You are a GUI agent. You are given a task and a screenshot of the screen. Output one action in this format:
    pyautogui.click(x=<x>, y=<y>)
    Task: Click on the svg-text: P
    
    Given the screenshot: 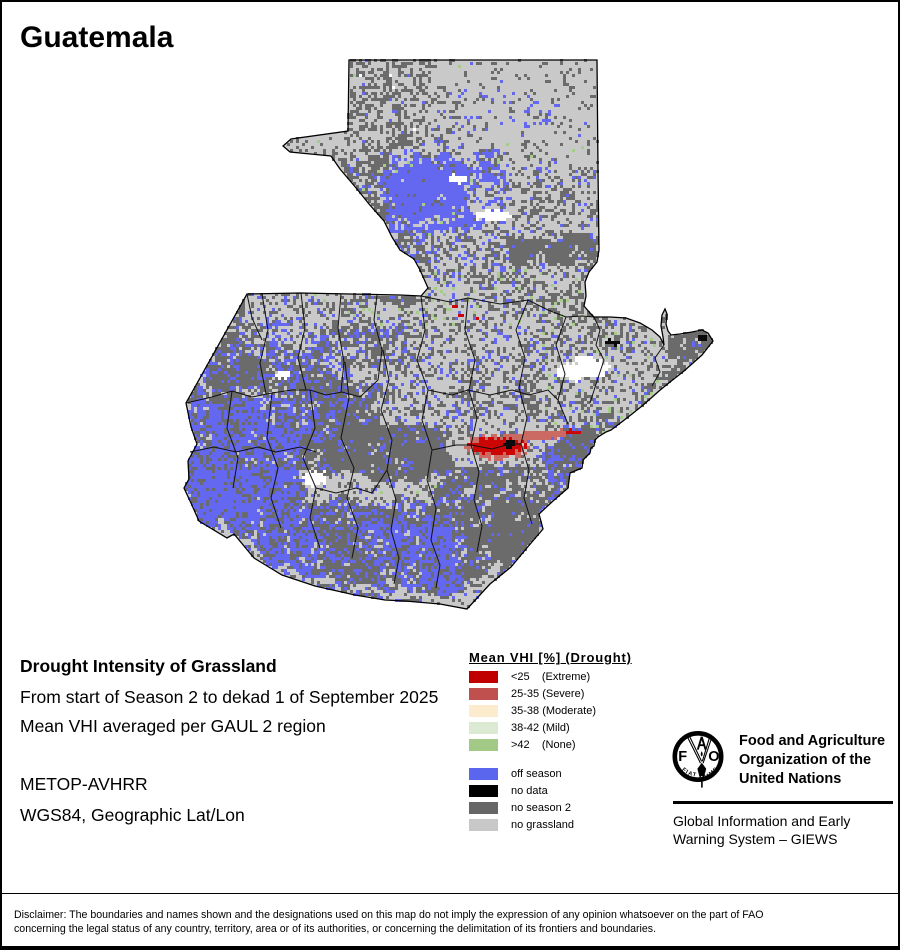 What is the action you would take?
    pyautogui.click(x=704, y=777)
    